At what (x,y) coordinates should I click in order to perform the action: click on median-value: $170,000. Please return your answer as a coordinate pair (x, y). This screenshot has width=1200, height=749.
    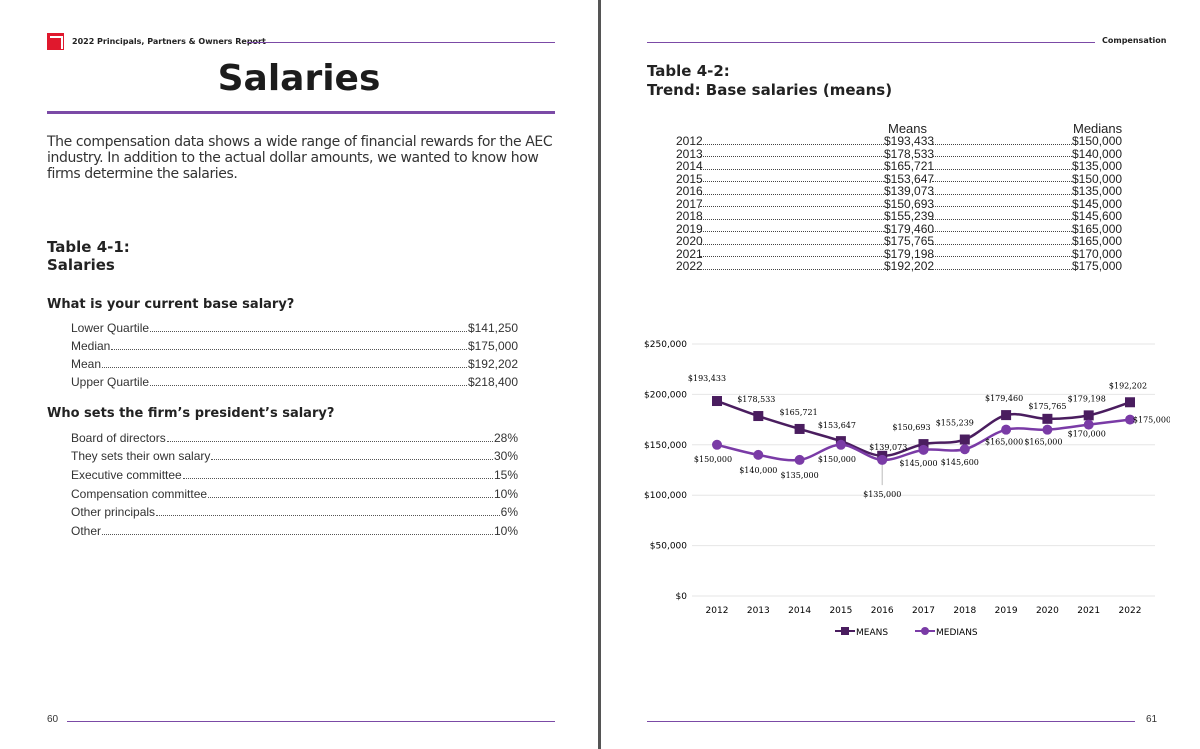
    Looking at the image, I should click on (1097, 253).